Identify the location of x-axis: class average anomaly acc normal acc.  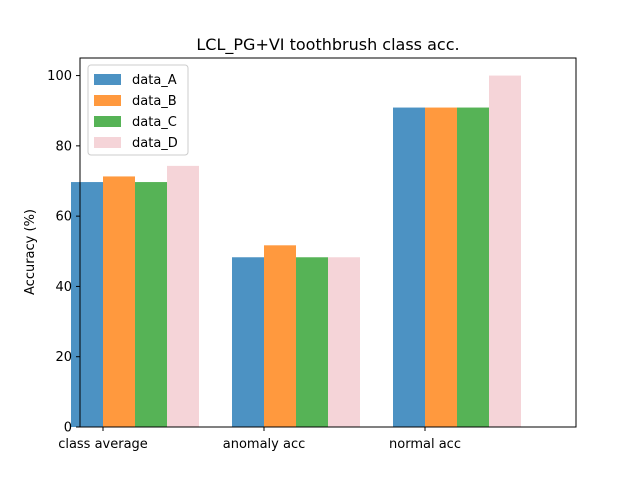
(259, 439).